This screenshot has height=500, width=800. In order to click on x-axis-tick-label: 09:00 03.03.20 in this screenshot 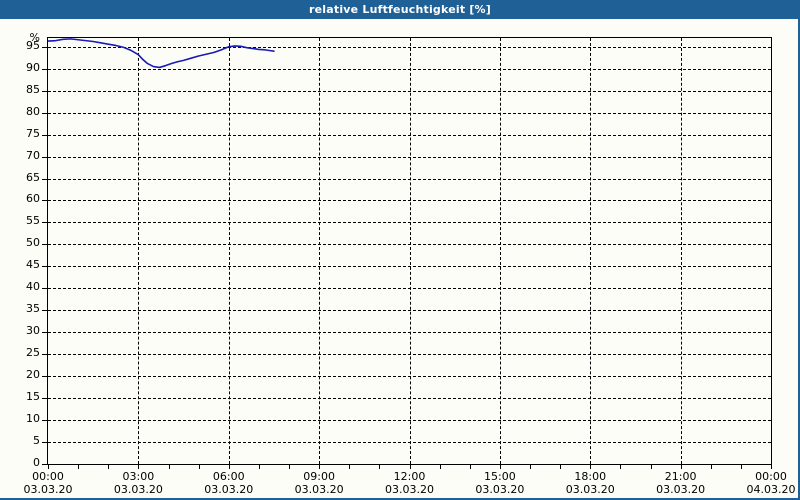, I will do `click(319, 483)`.